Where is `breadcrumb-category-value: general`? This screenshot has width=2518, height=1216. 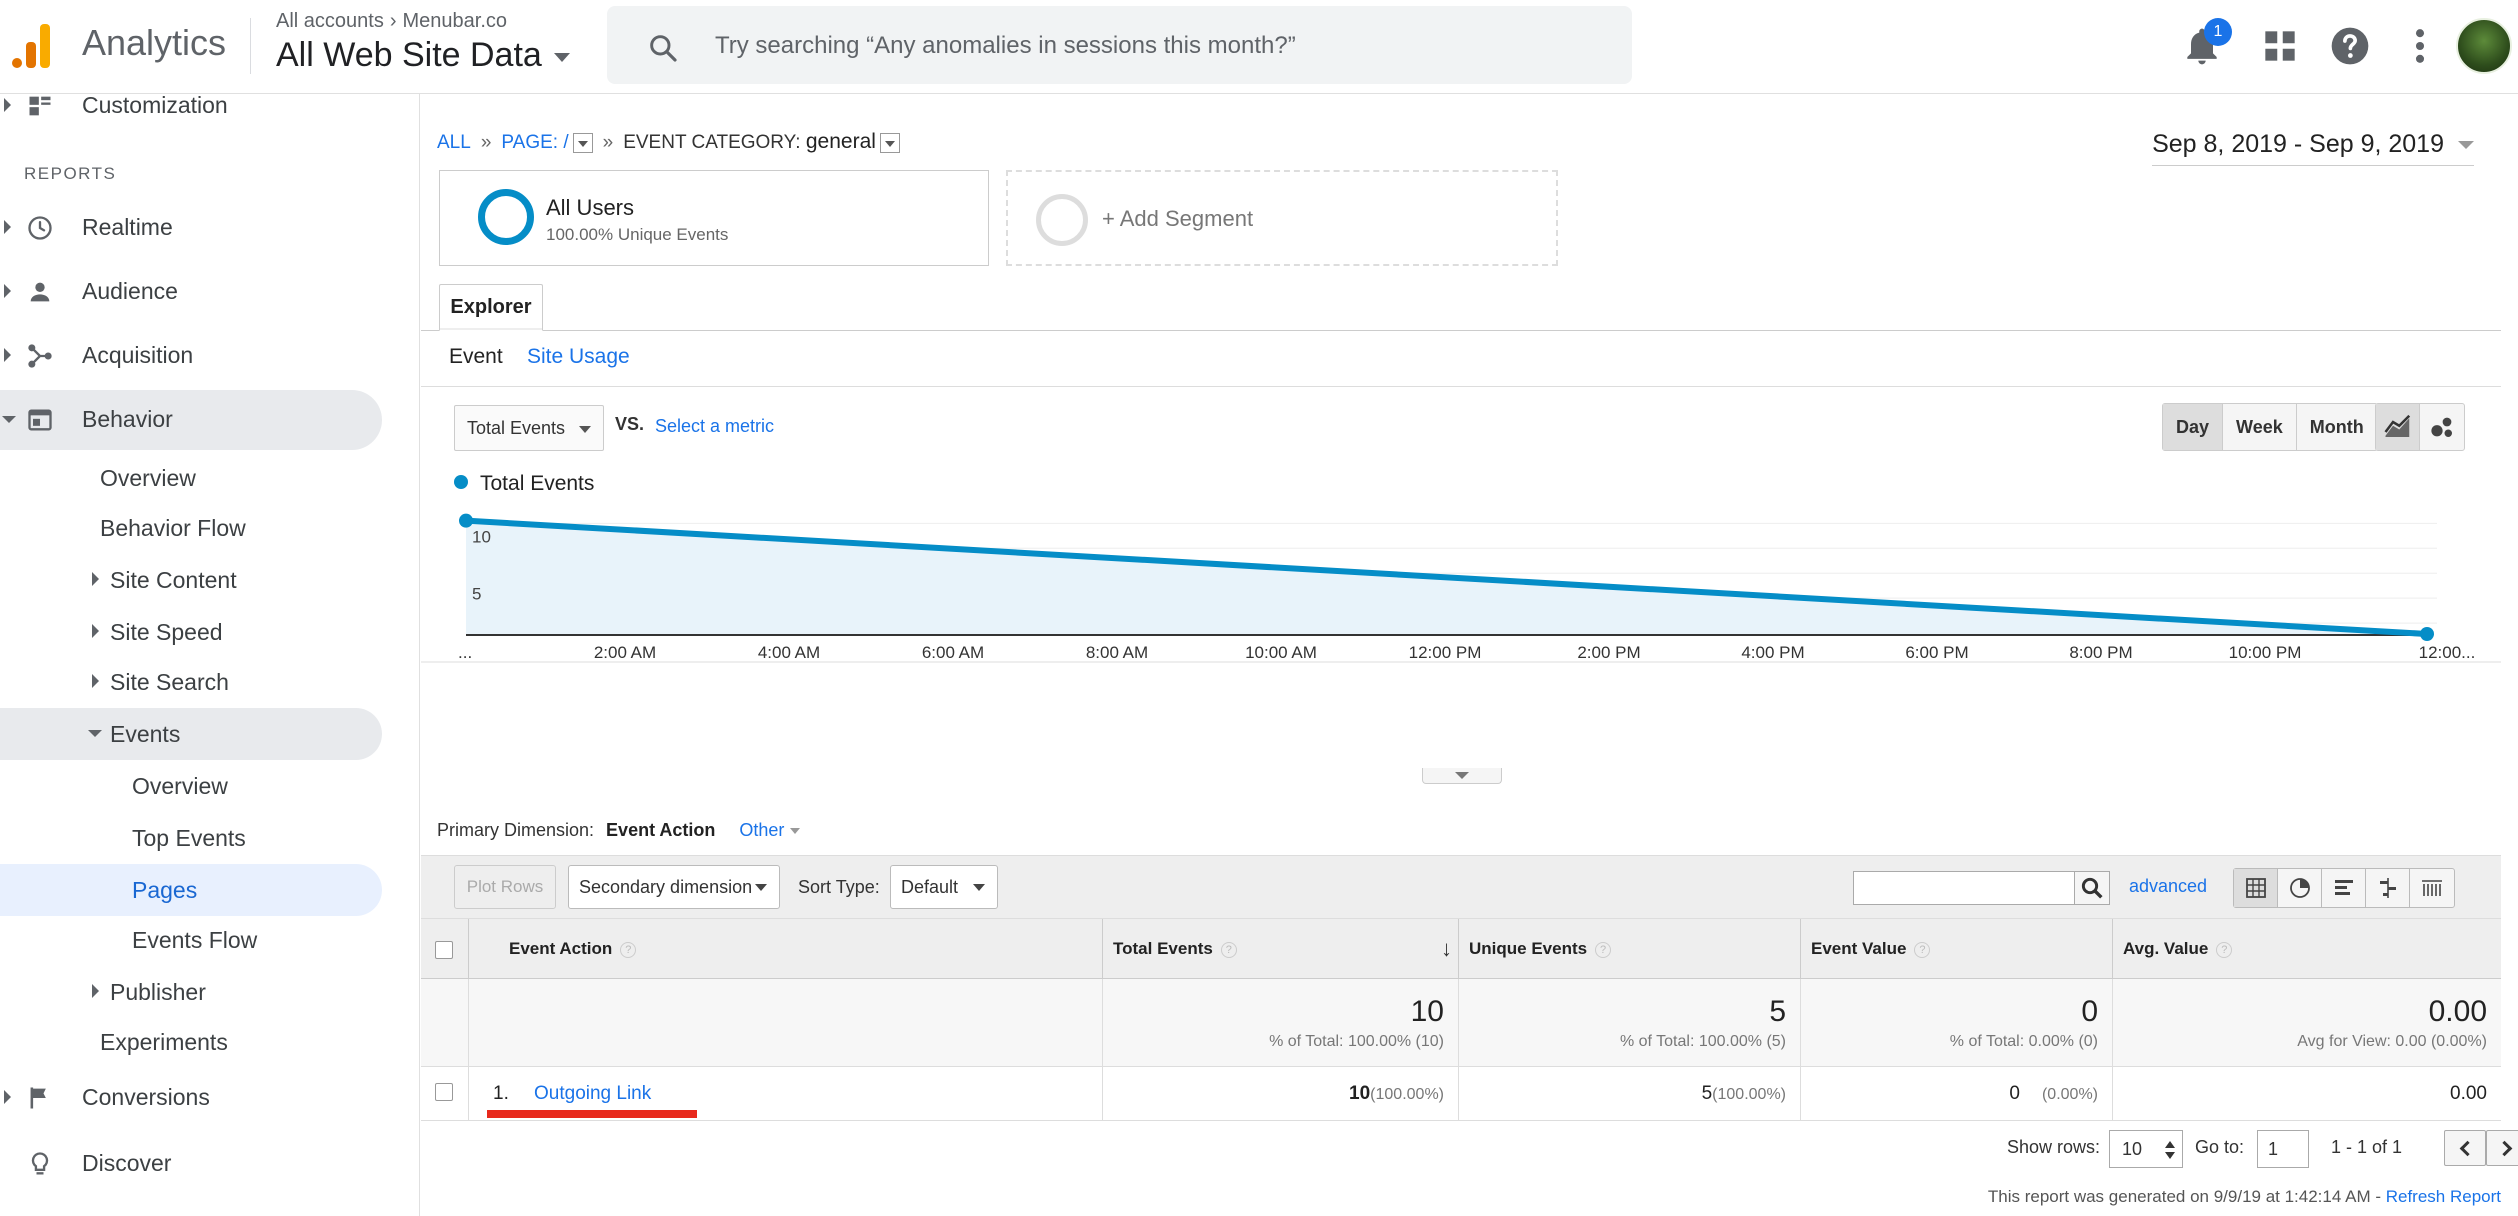
breadcrumb-category-value: general is located at coordinates (840, 141).